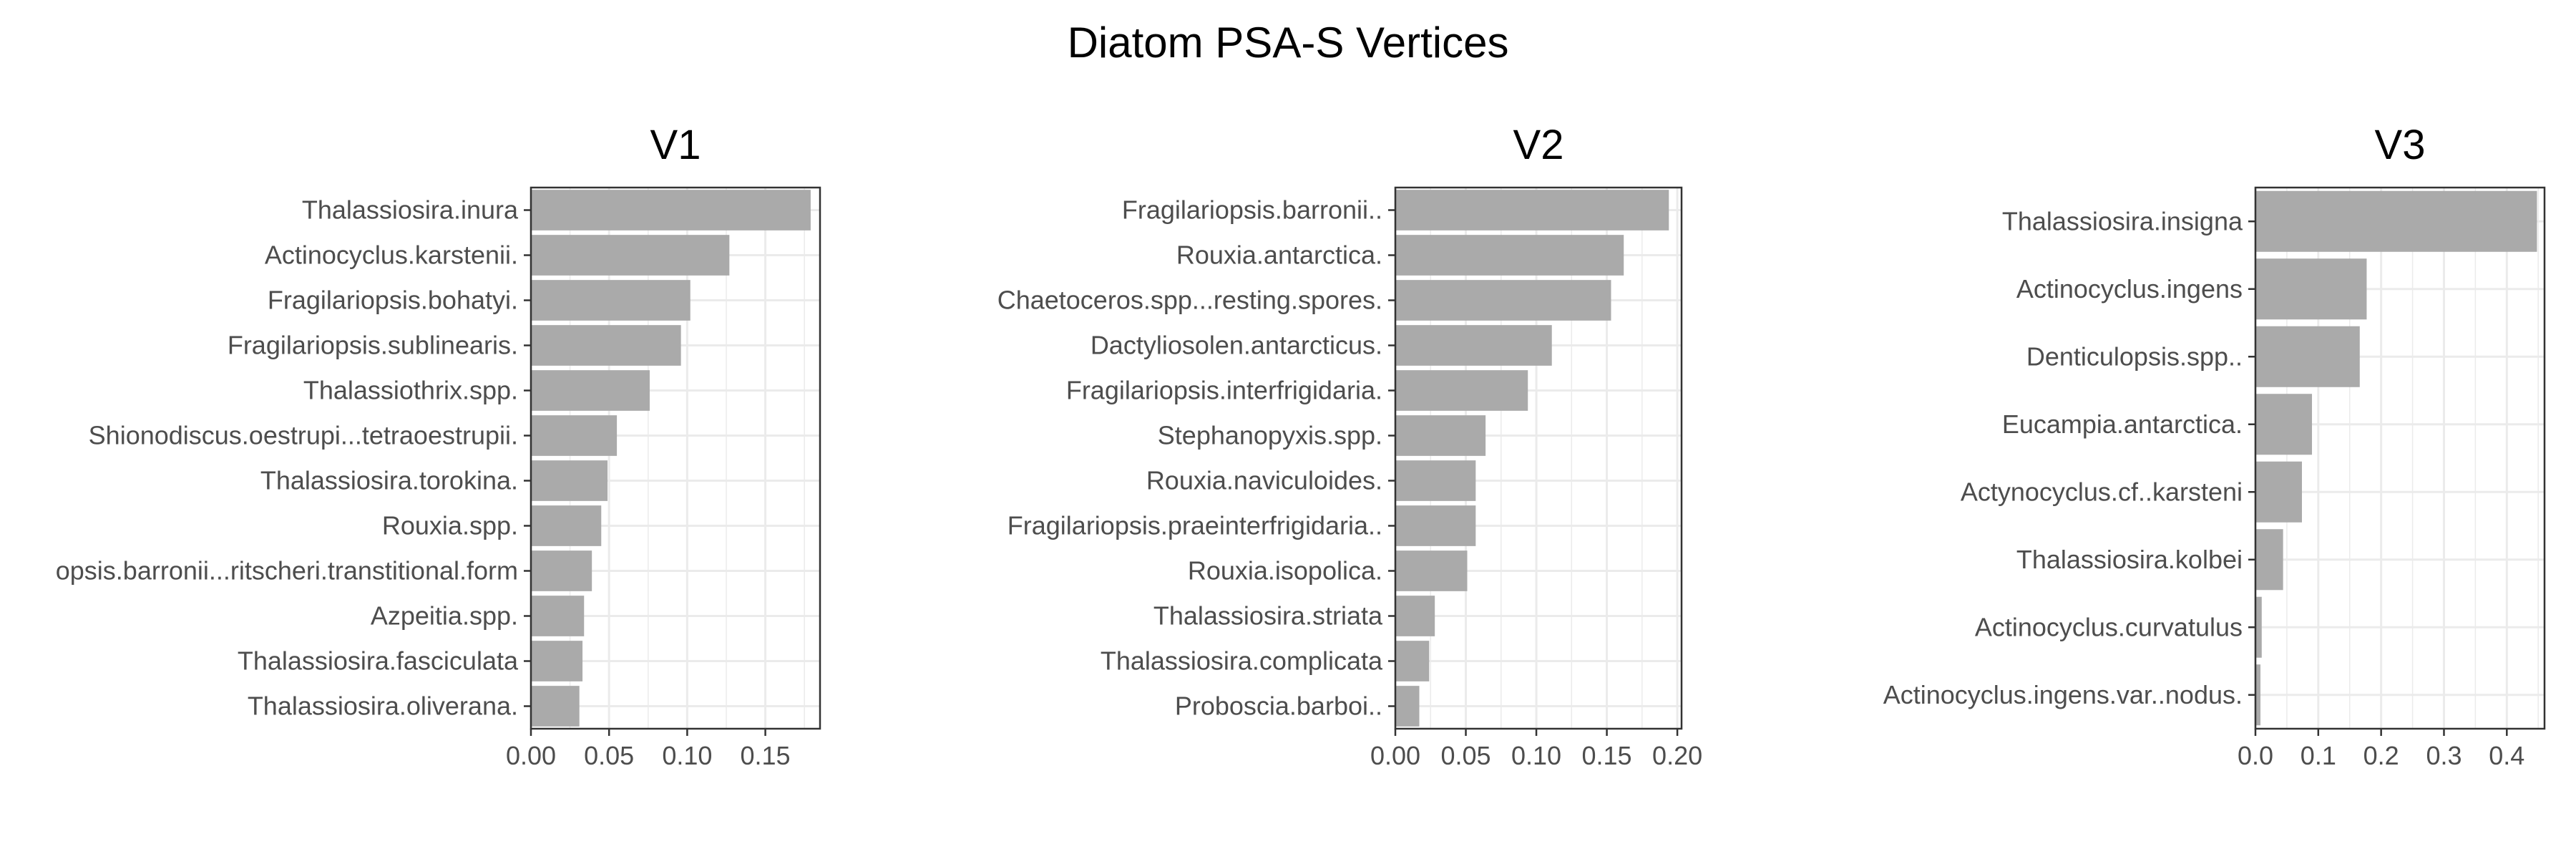  I want to click on y-tick-label: Thalassiosira.oliverana., so click(383, 706).